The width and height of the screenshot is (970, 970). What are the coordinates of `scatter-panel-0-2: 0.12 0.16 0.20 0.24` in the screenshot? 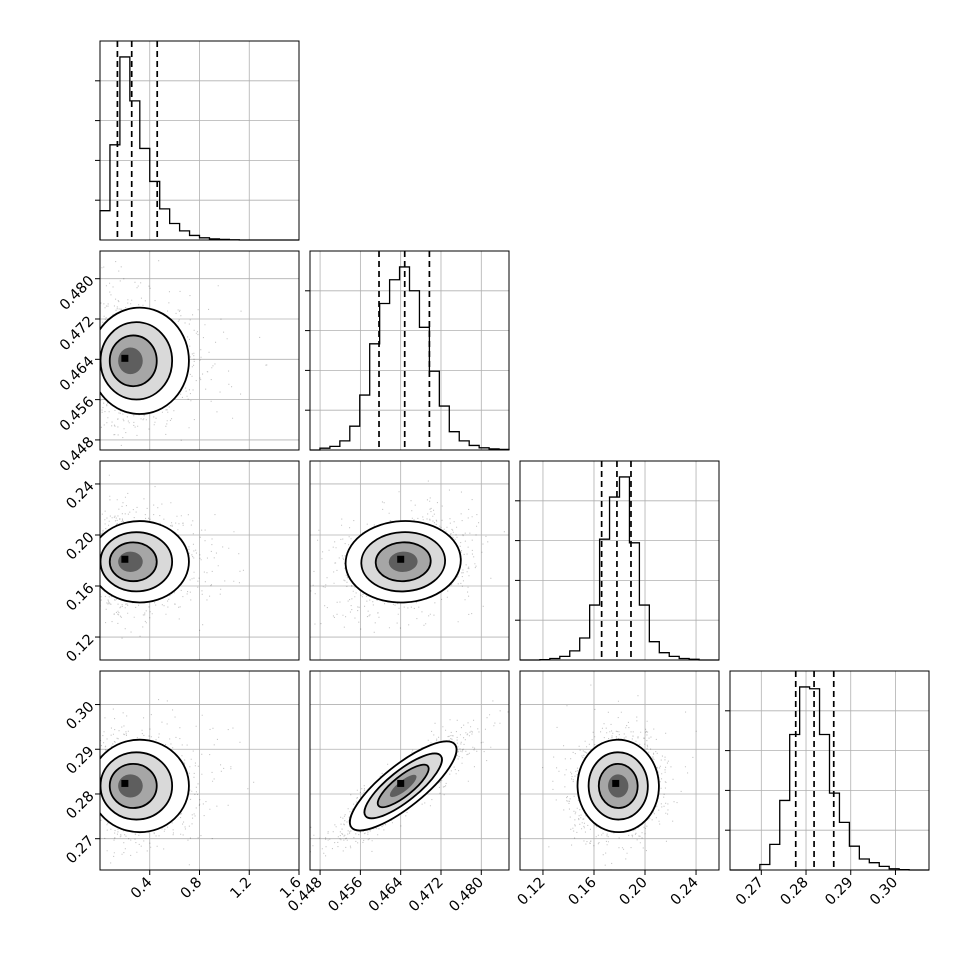 It's located at (182, 563).